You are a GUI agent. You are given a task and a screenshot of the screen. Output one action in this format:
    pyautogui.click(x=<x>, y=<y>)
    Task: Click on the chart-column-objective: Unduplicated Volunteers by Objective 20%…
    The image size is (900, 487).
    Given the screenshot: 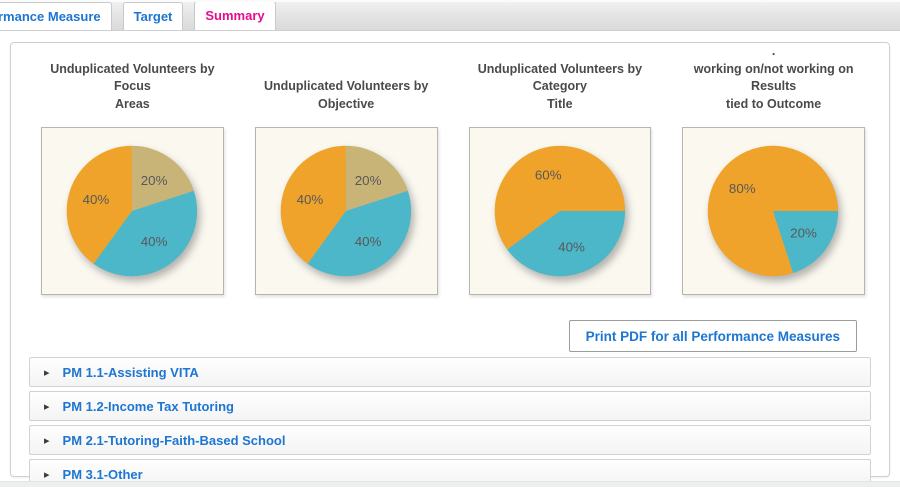 What is the action you would take?
    pyautogui.click(x=346, y=175)
    